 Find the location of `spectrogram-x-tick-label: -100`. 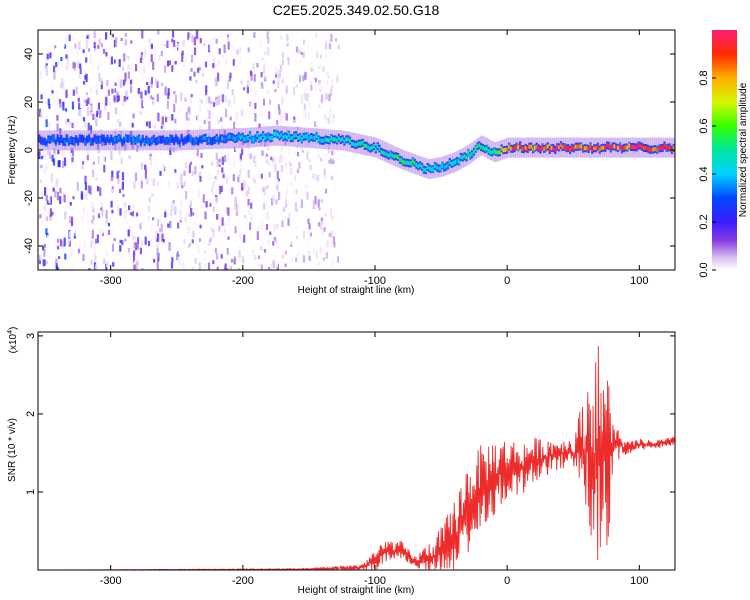

spectrogram-x-tick-label: -100 is located at coordinates (375, 281).